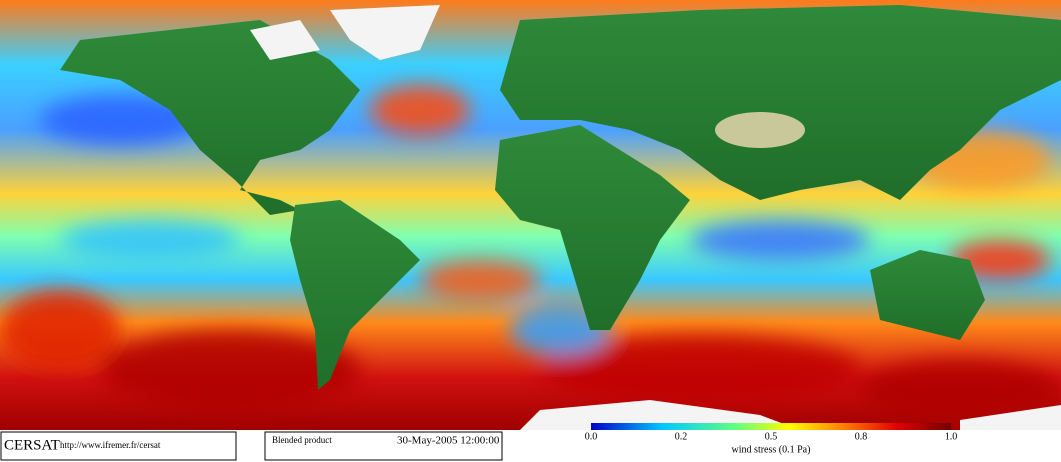 The image size is (1061, 462). Describe the element at coordinates (448, 441) in the screenshot. I see `datetime: 30-May-2005 12:00:00` at that location.